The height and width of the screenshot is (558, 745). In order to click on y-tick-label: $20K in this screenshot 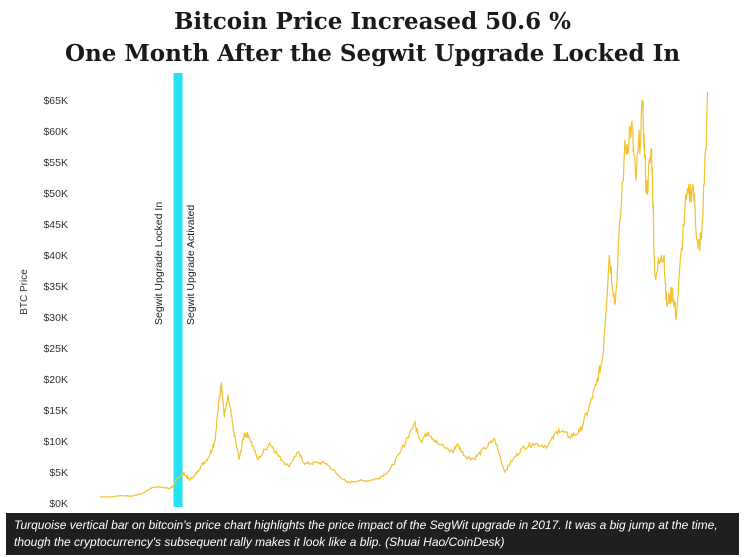, I will do `click(55, 380)`.